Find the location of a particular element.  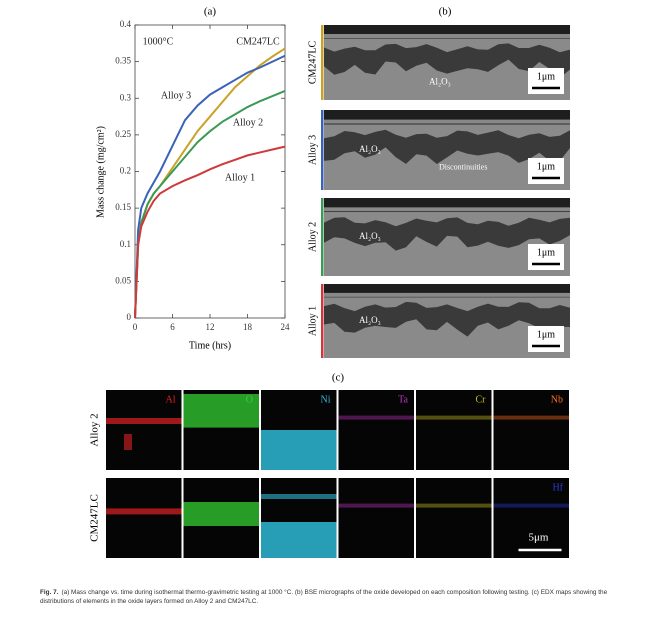

scale-label: 5μm is located at coordinates (539, 538).